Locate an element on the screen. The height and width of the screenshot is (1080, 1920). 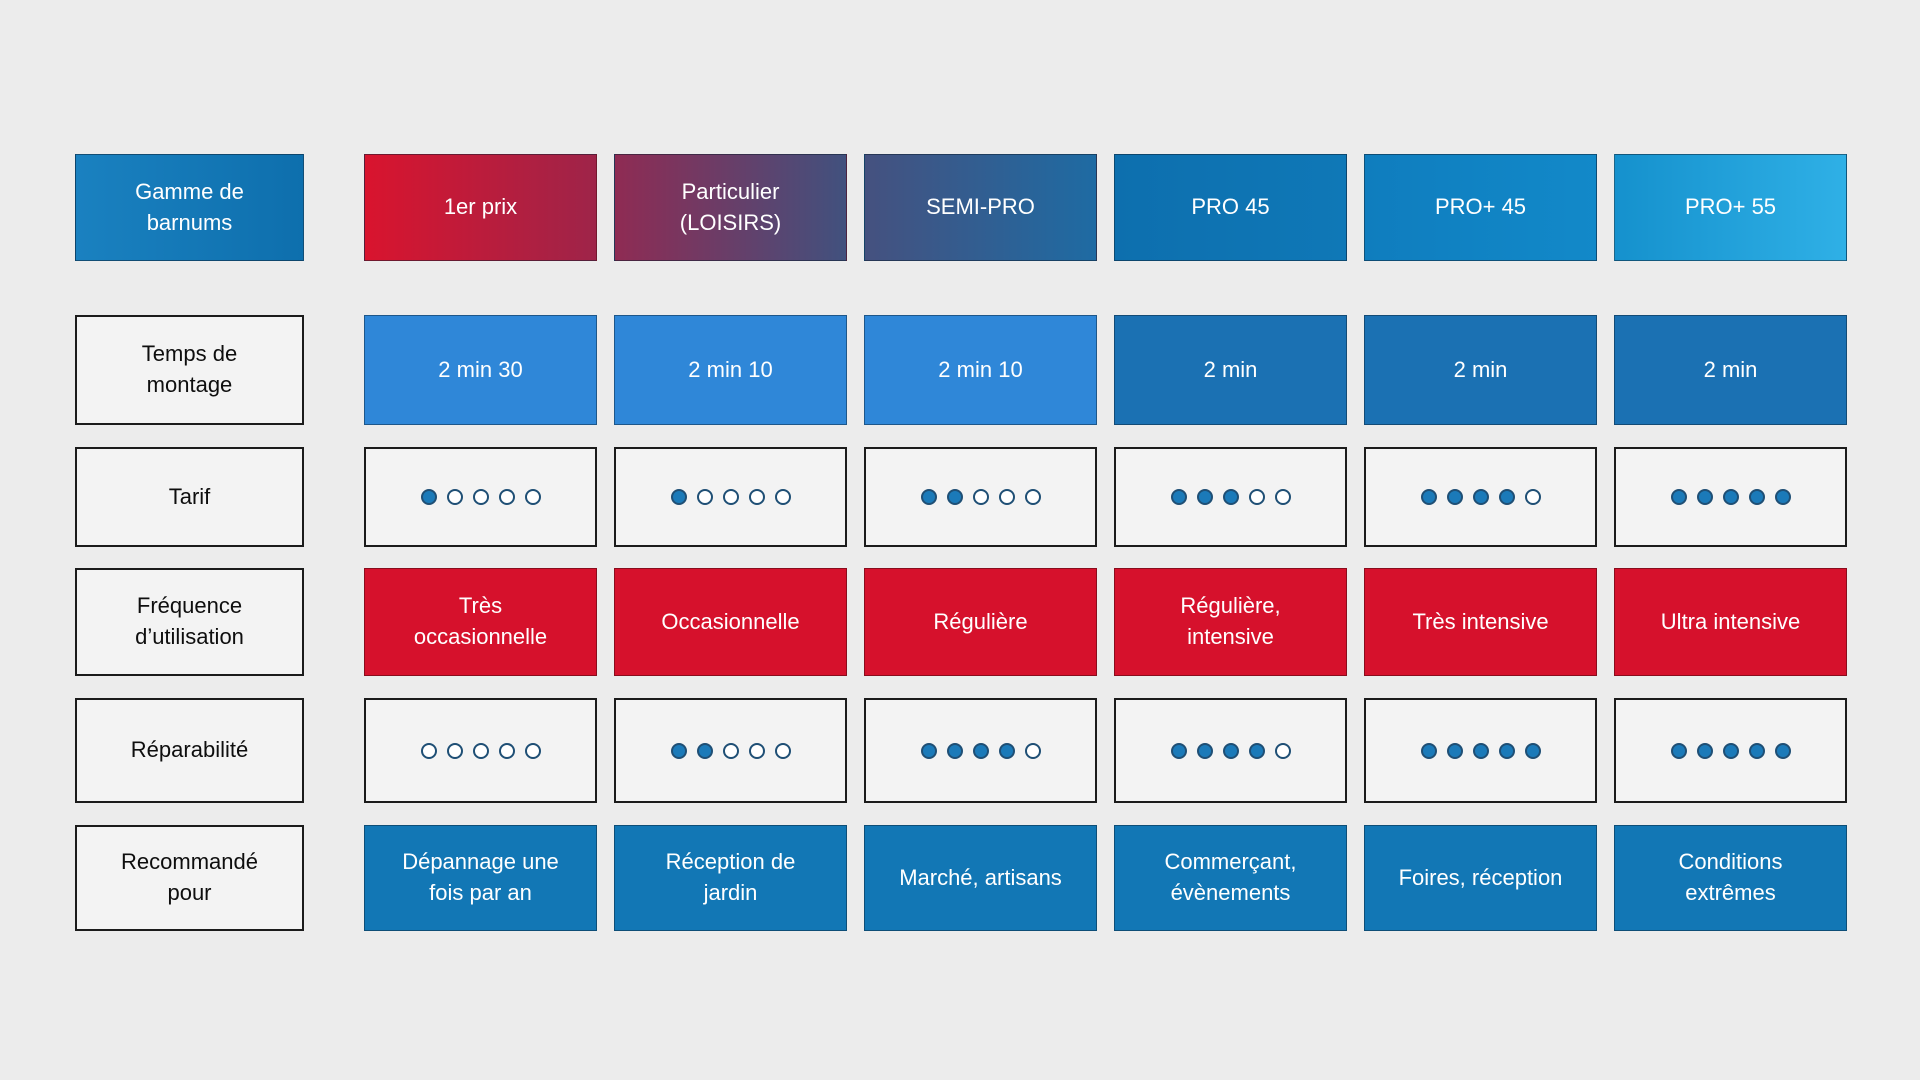
cell-recommande-pro-plus-45: Foires, réception is located at coordinates (1480, 878).